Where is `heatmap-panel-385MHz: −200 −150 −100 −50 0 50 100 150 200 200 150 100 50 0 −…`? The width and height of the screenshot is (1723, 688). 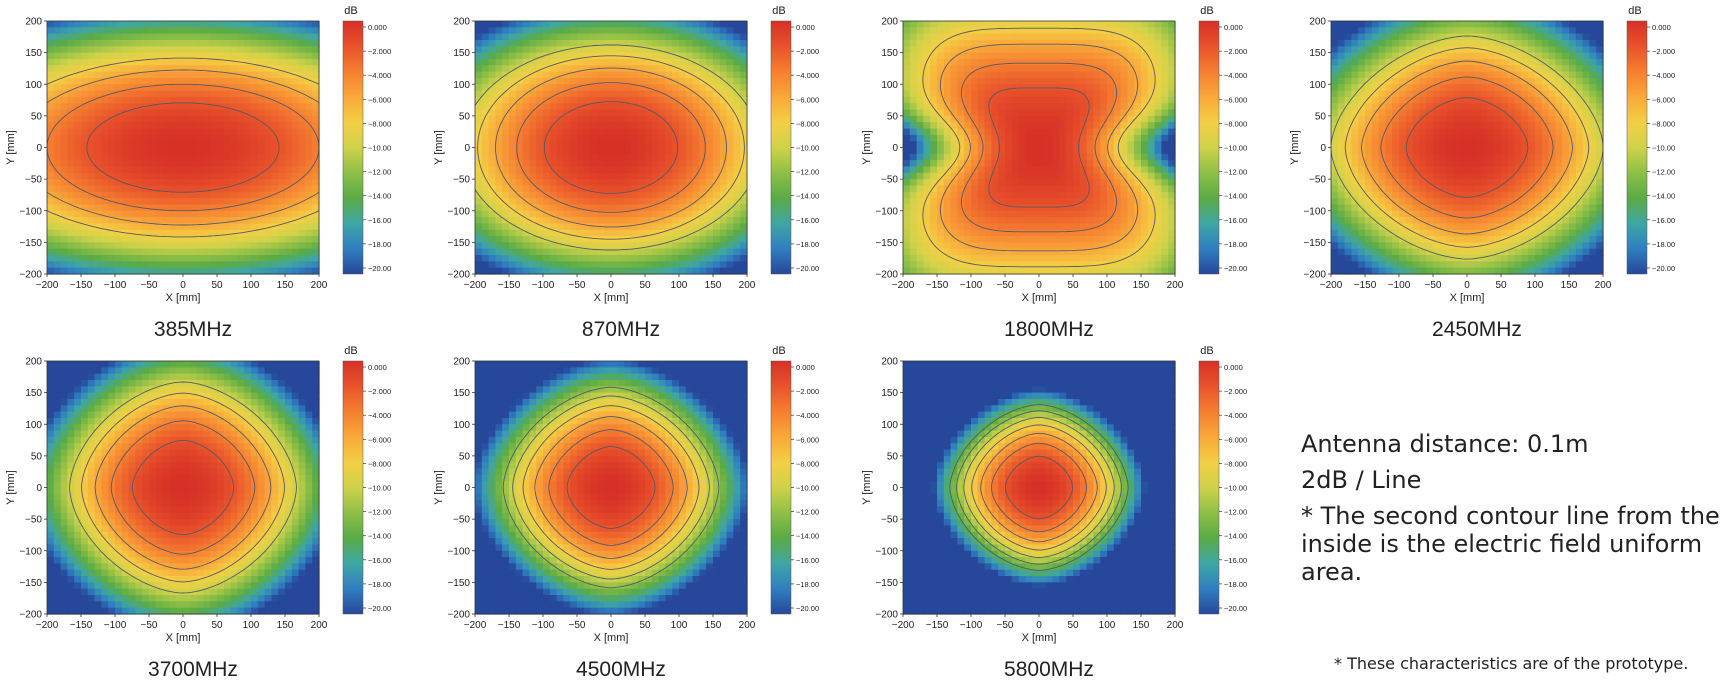
heatmap-panel-385MHz: −200 −150 −100 −50 0 50 100 150 200 200 150 100 50 0 −… is located at coordinates (198, 173).